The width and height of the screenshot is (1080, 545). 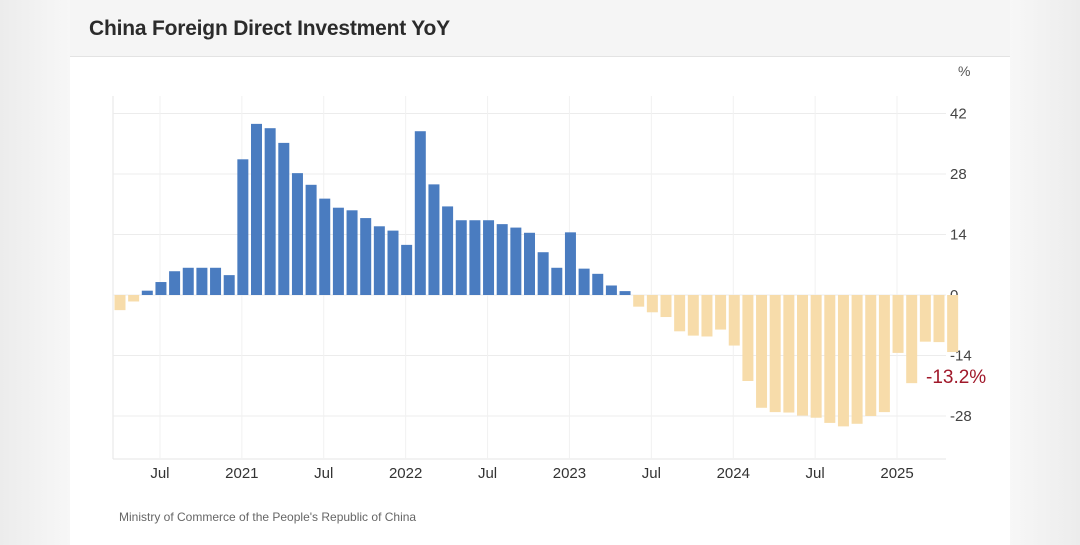 I want to click on chart-header: China Foreign Direct Investment YoY, so click(x=540, y=28).